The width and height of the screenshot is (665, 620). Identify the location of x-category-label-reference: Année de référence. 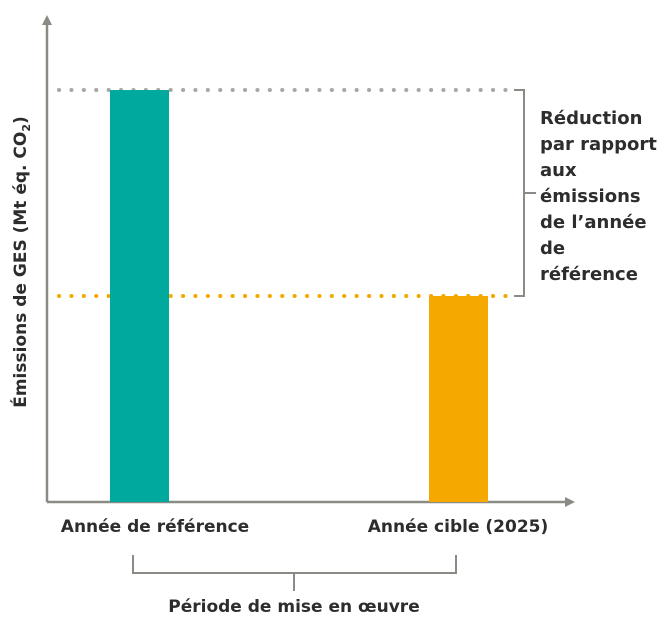
(155, 527).